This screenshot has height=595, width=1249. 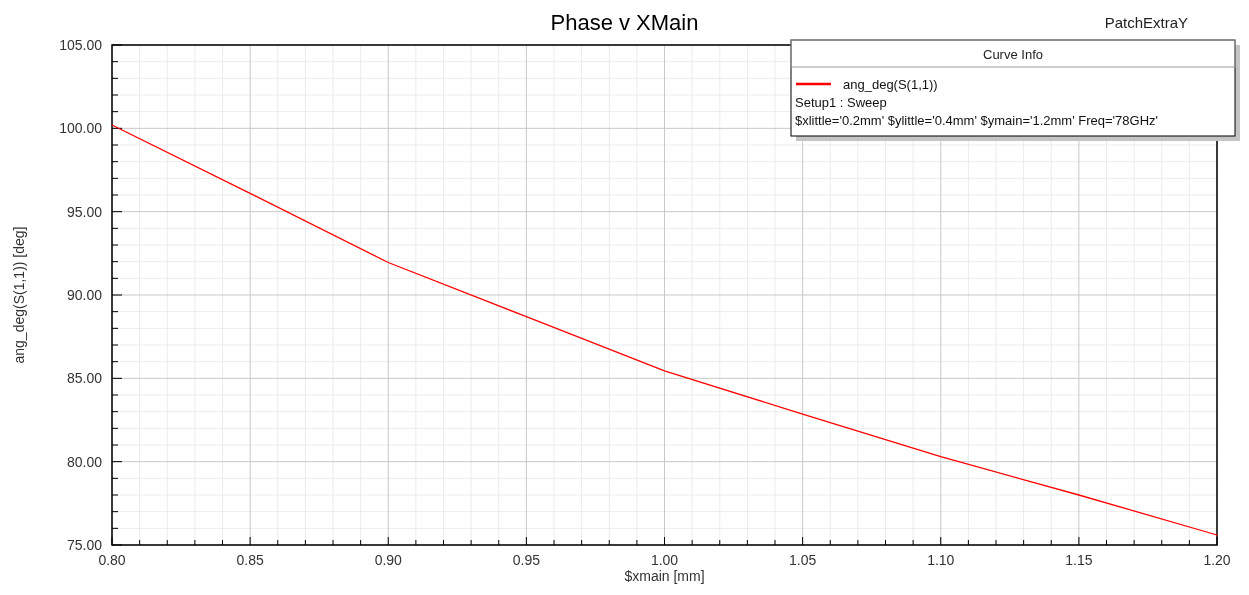 What do you see at coordinates (941, 560) in the screenshot?
I see `x-tick-label: 1.10` at bounding box center [941, 560].